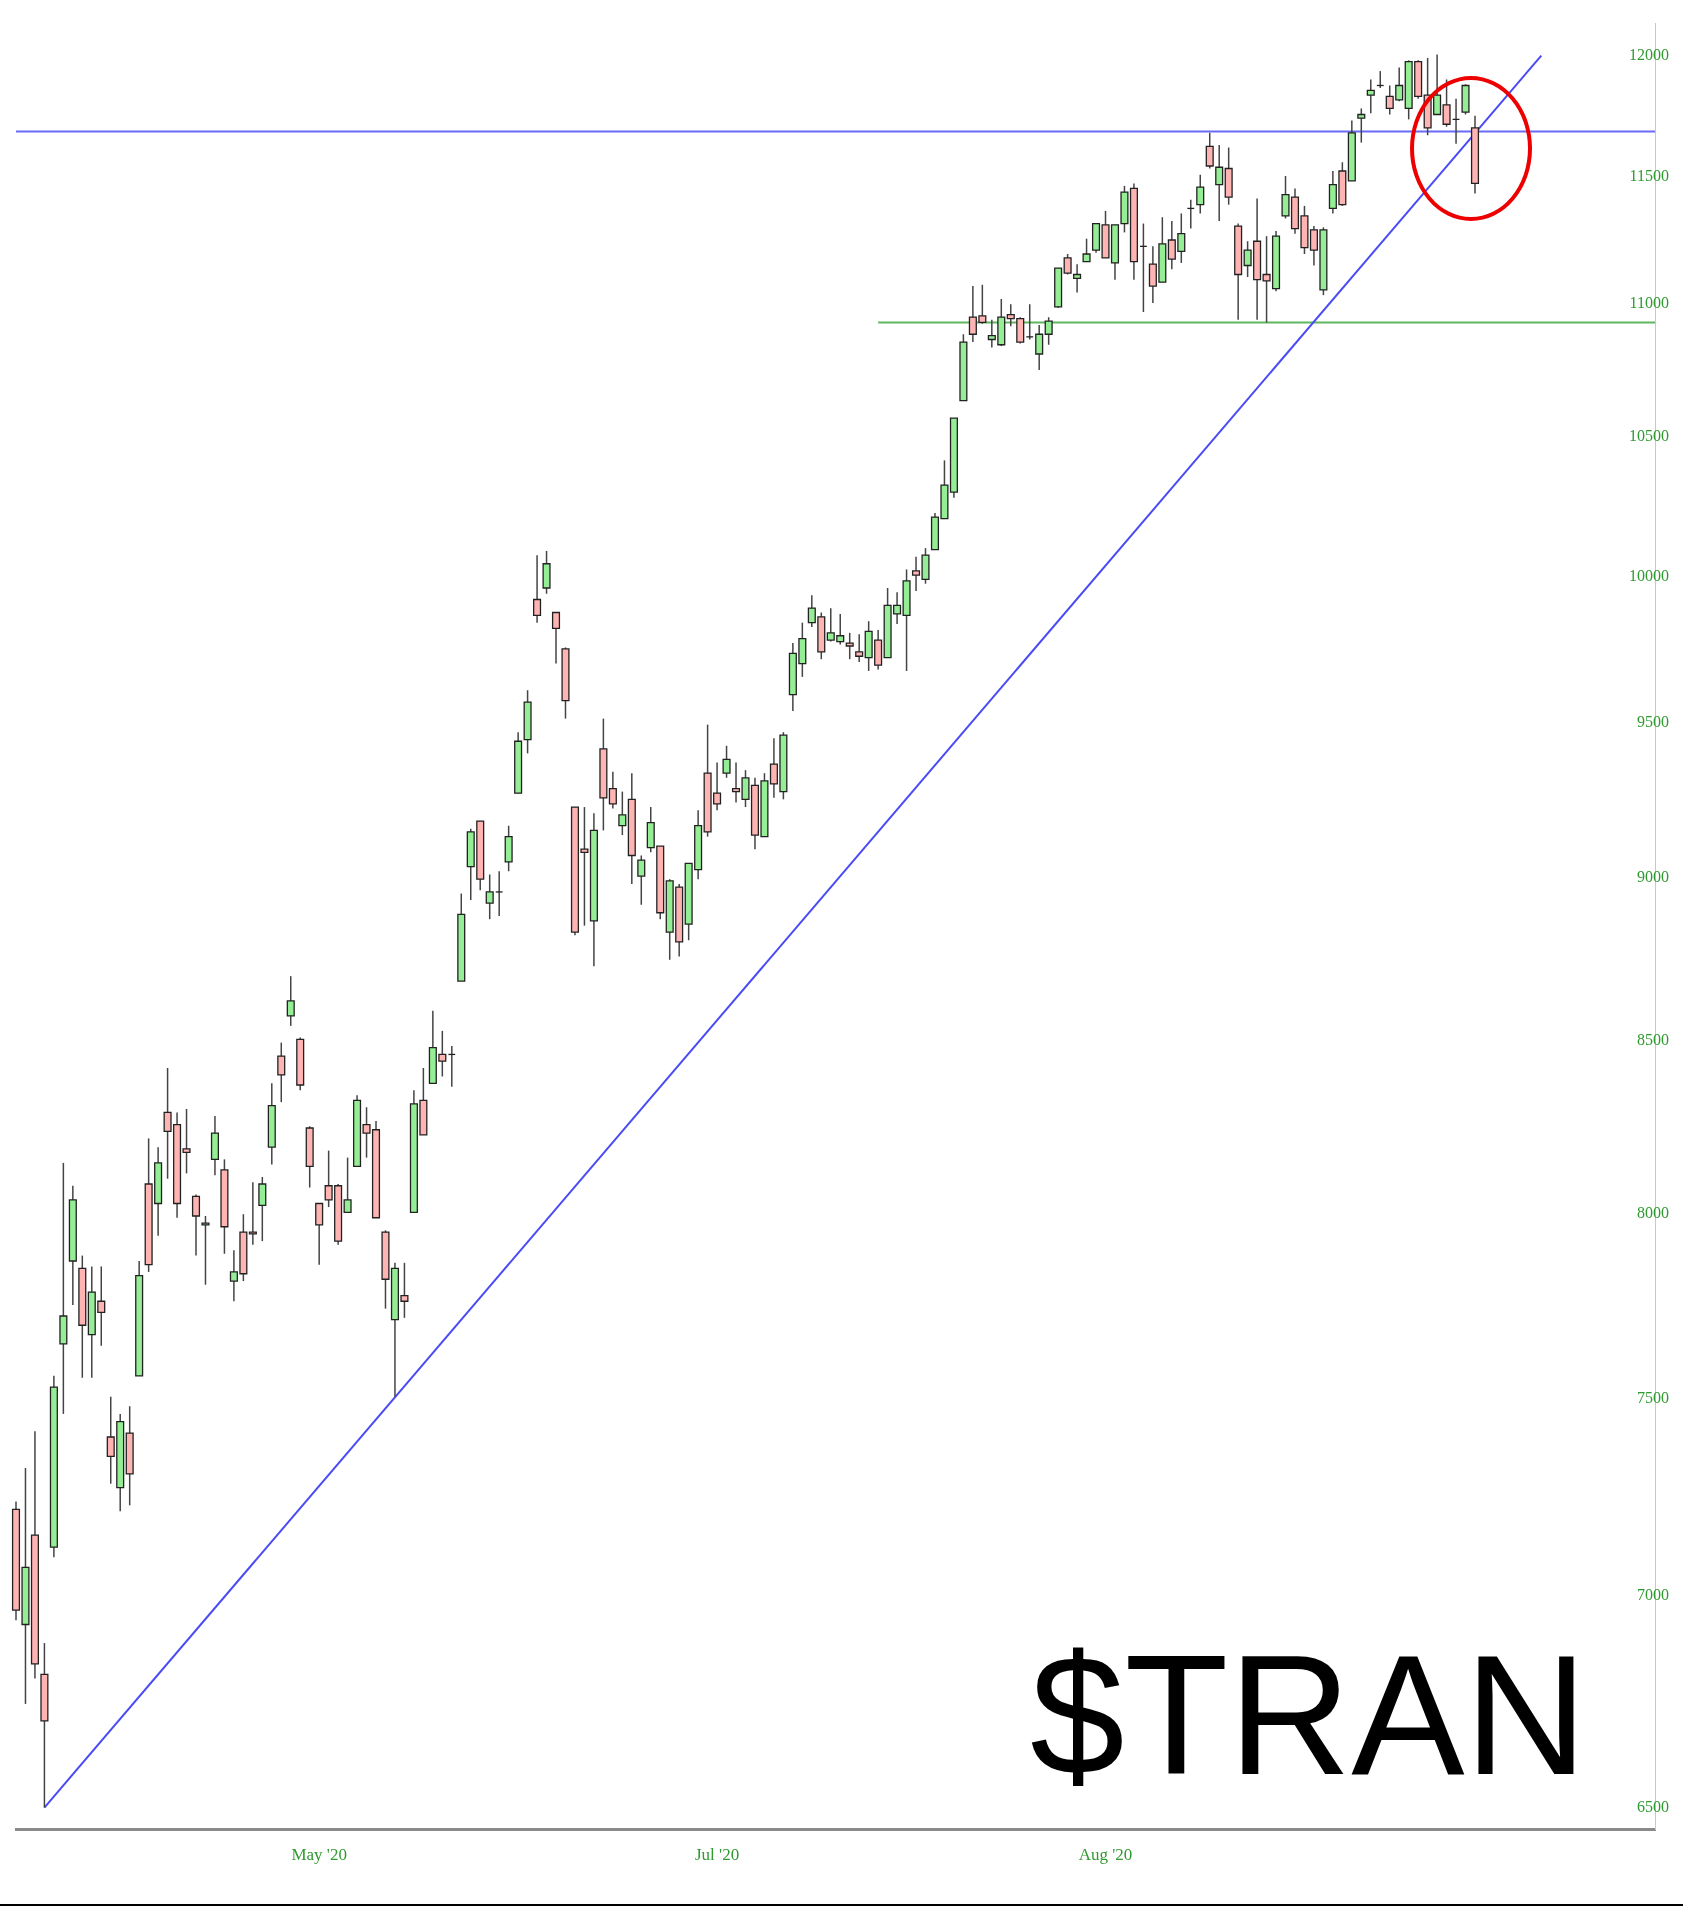  What do you see at coordinates (1653, 1040) in the screenshot?
I see `y-tick-label: 8500` at bounding box center [1653, 1040].